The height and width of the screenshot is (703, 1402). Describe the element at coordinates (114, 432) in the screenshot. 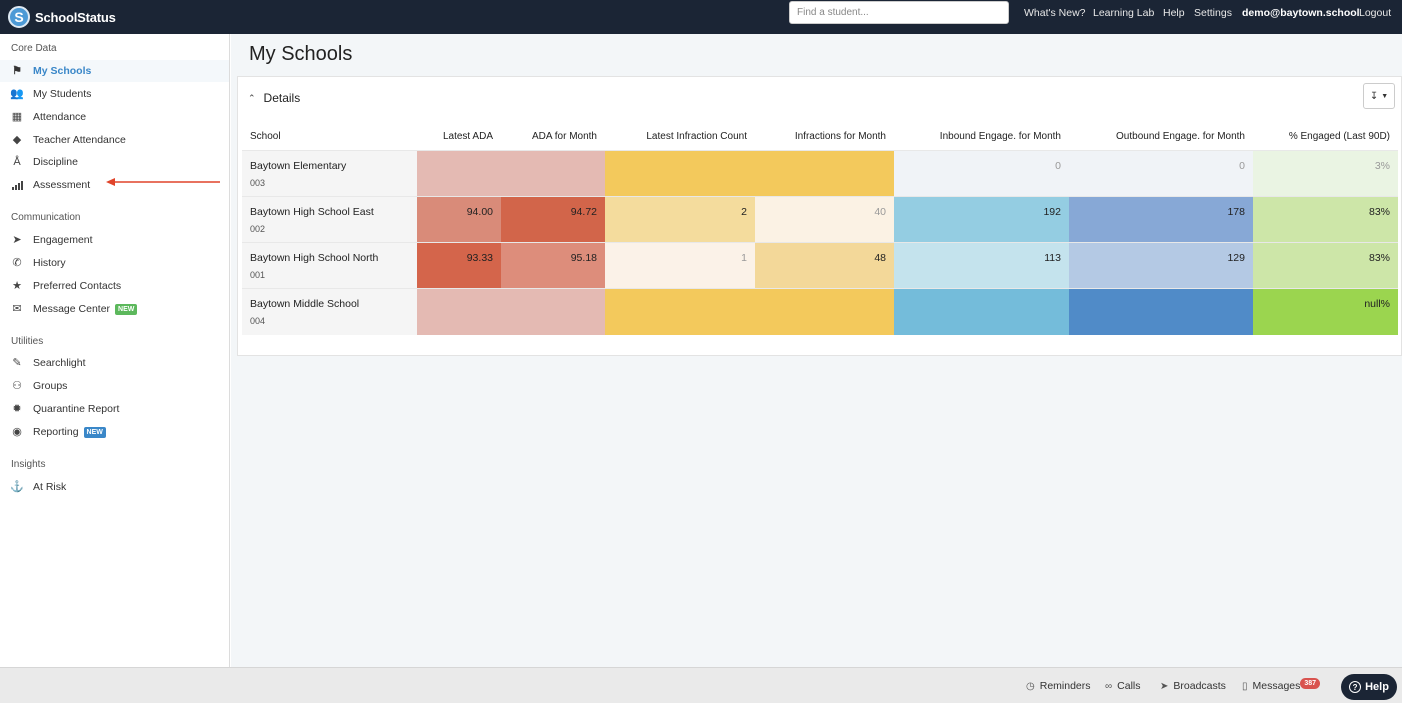

I see `sidebar-item-reporting: ◉ Reporting NEW` at that location.